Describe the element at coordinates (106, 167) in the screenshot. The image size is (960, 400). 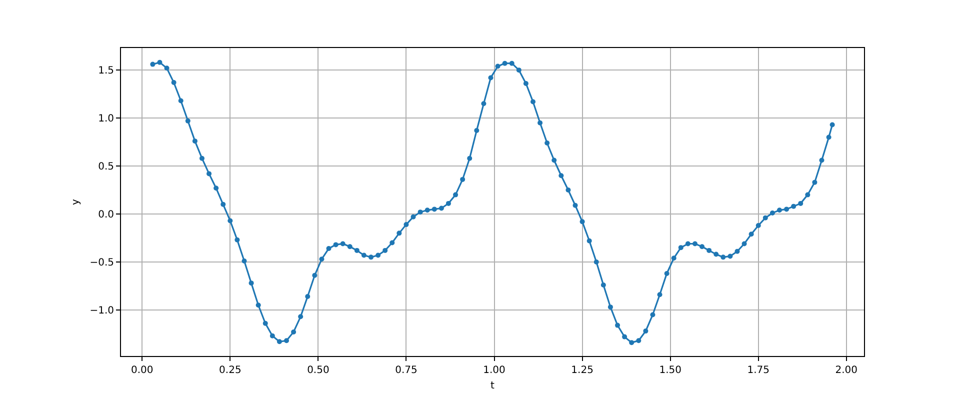
I see `y-tick-label: 0.5` at that location.